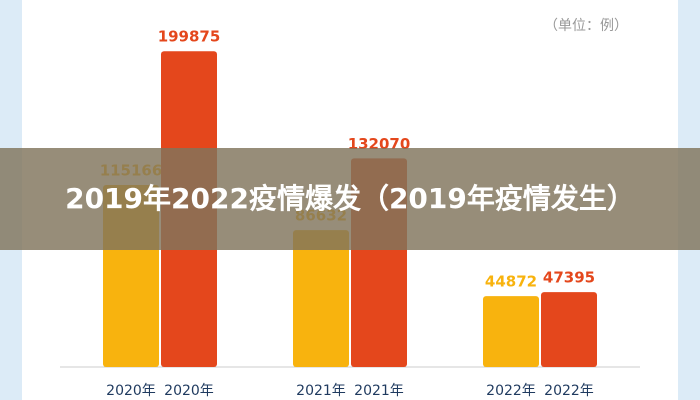 The width and height of the screenshot is (700, 400). I want to click on value-label: 199875, so click(189, 37).